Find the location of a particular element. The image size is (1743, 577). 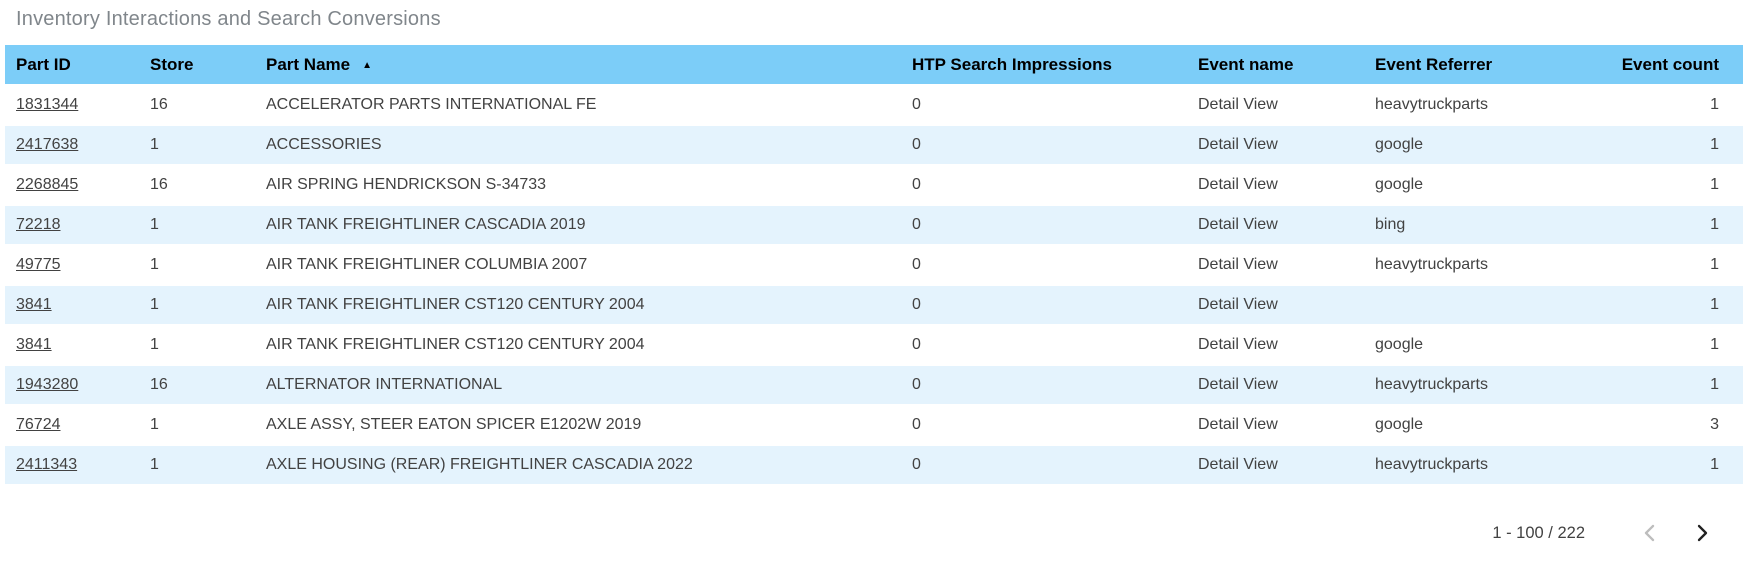

part-id-link: 76724 is located at coordinates (38, 424).